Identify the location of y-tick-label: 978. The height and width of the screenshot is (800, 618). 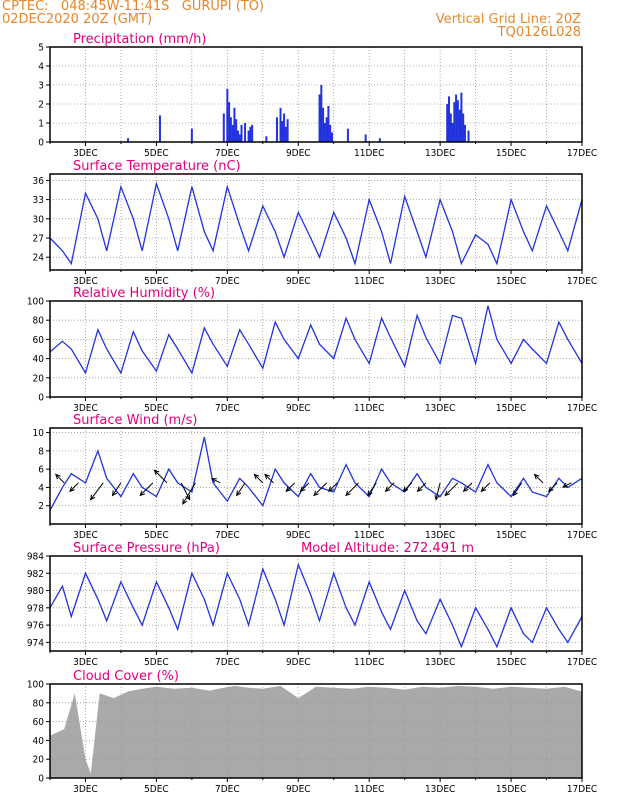
(35, 608).